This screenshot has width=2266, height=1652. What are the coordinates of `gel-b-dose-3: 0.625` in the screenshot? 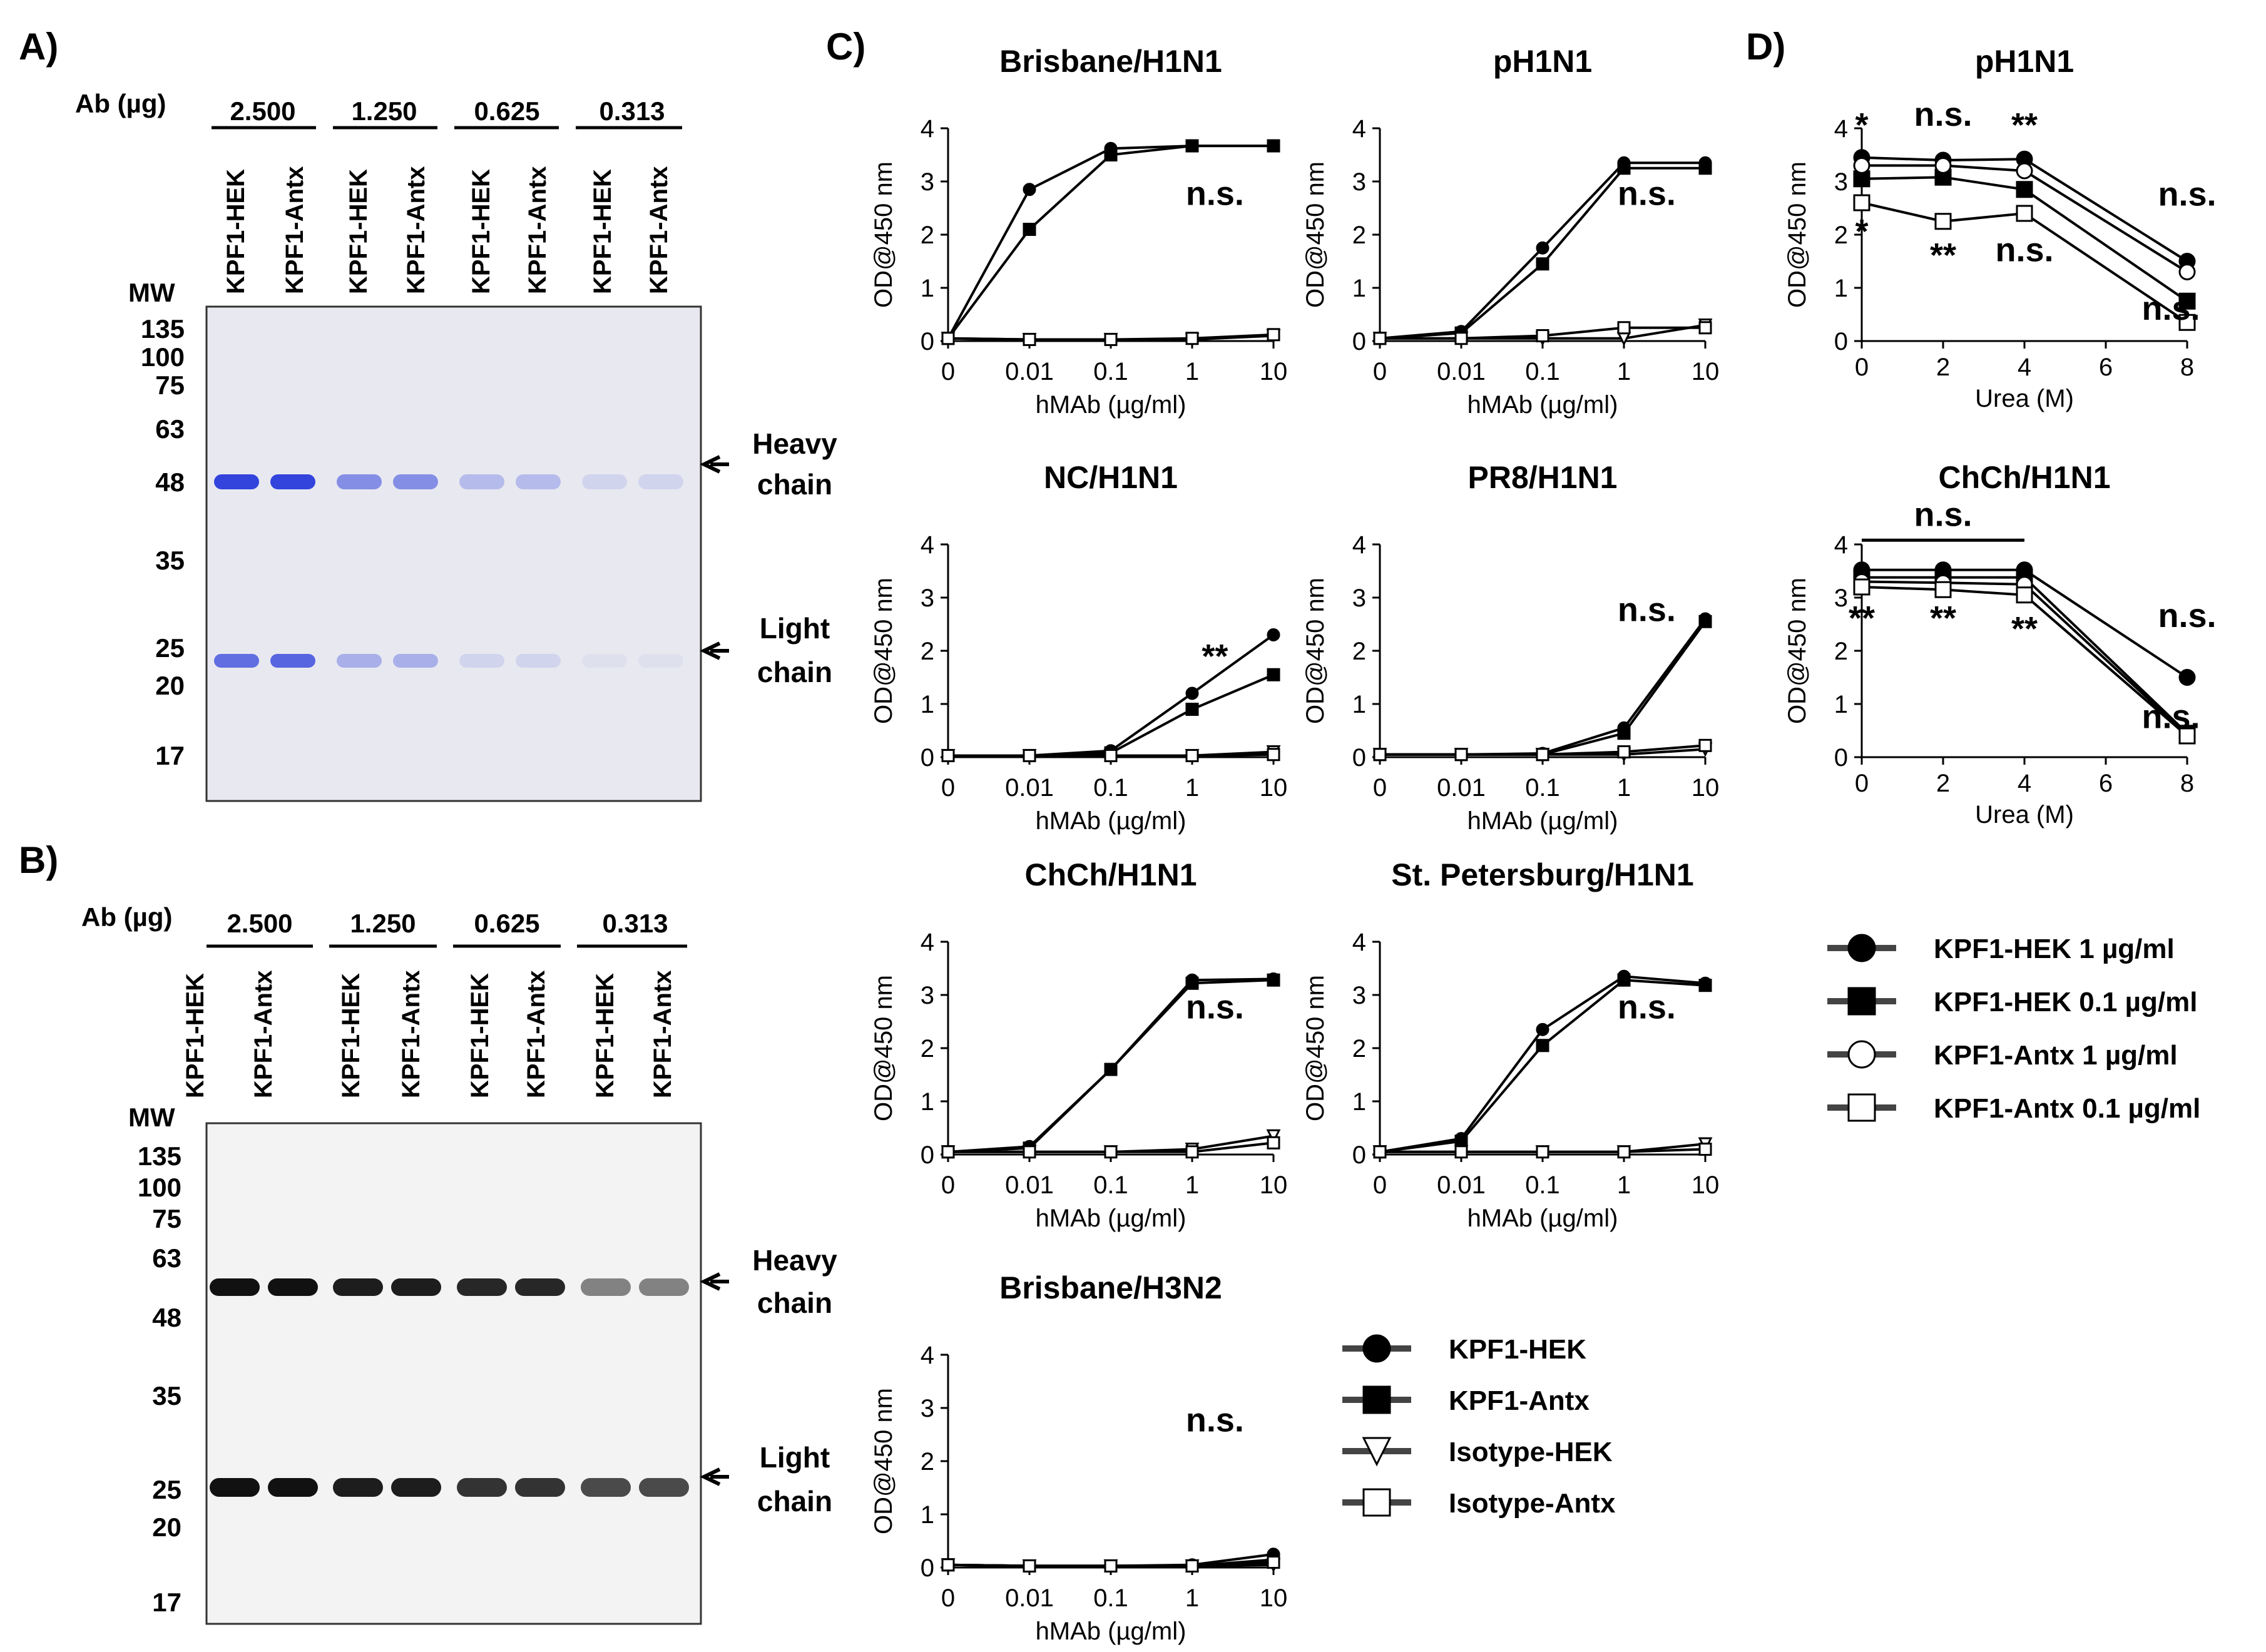 It's located at (506, 923).